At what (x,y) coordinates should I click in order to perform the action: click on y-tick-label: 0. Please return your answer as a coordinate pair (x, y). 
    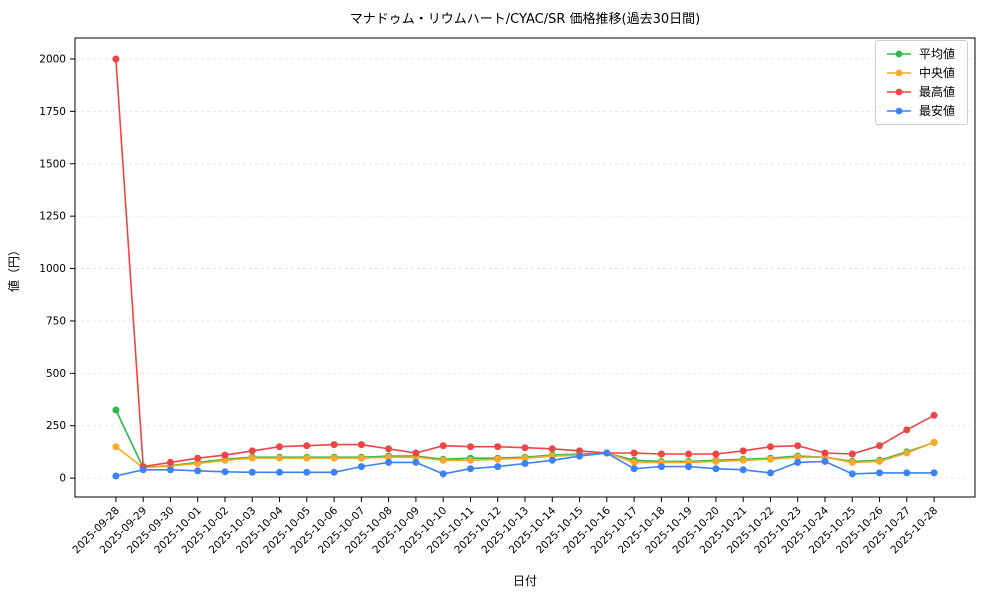
    Looking at the image, I should click on (62, 479).